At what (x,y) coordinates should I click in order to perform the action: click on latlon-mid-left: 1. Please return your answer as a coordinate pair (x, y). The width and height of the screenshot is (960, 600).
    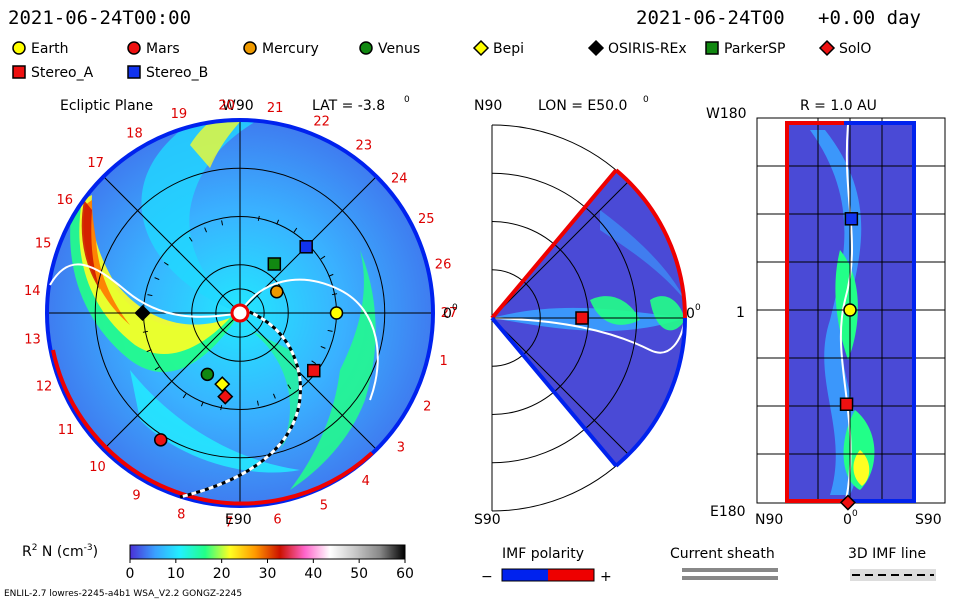
    Looking at the image, I should click on (740, 313).